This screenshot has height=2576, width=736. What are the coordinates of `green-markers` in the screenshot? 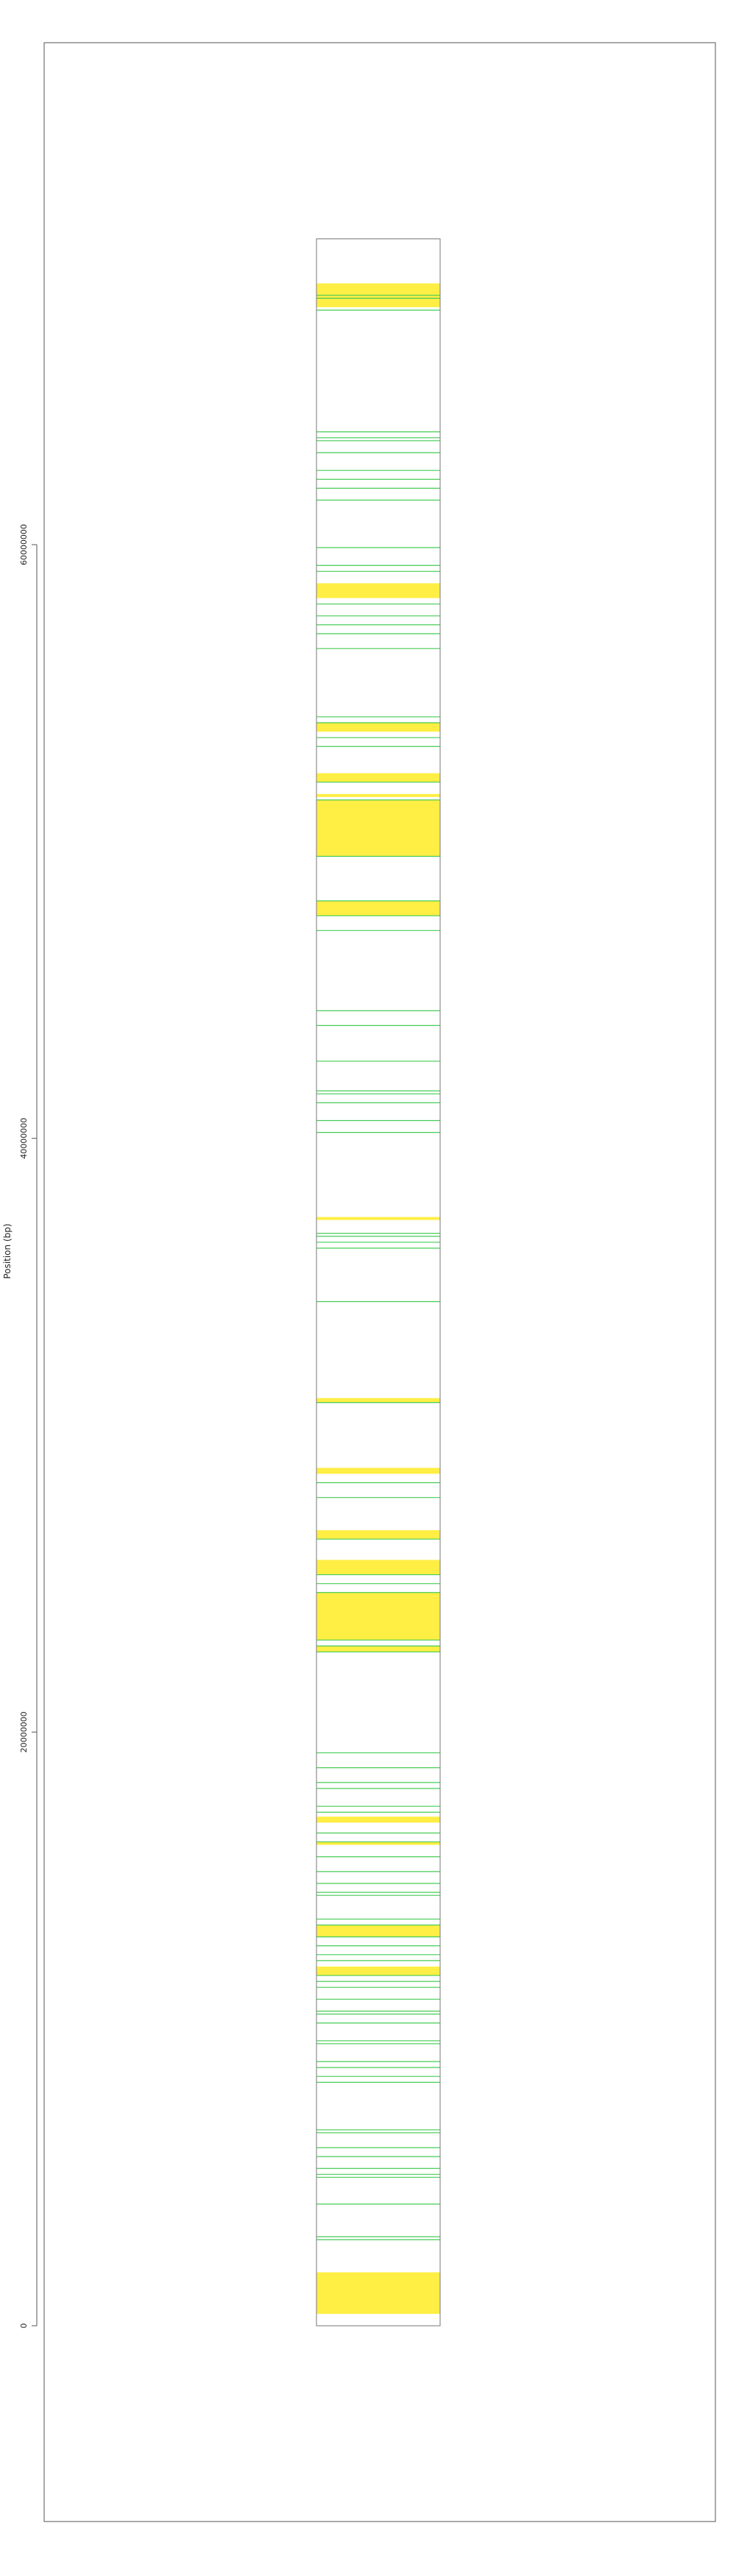 It's located at (378, 1267).